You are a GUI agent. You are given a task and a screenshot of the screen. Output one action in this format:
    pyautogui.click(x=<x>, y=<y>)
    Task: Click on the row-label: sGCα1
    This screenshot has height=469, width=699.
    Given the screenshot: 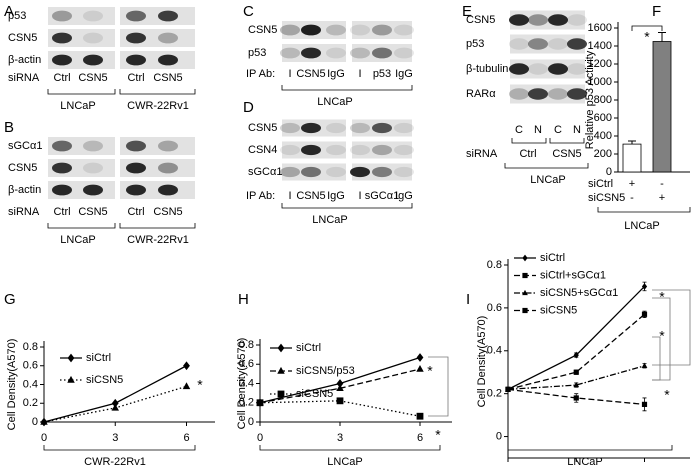 What is the action you would take?
    pyautogui.click(x=25, y=146)
    